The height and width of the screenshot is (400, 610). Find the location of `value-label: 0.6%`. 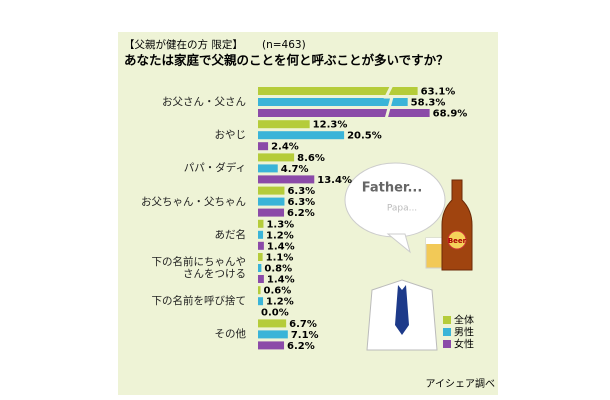

value-label: 0.6% is located at coordinates (278, 291).